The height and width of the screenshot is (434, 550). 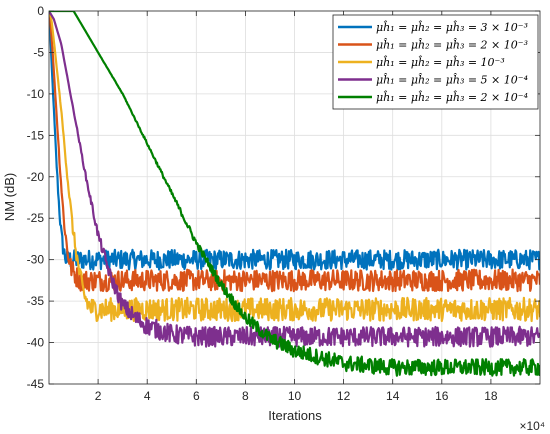 I want to click on legend-label-2: μĥ₁ = μĥ₂ = μĥ₃ = 2 × 10⁻³, so click(x=452, y=45).